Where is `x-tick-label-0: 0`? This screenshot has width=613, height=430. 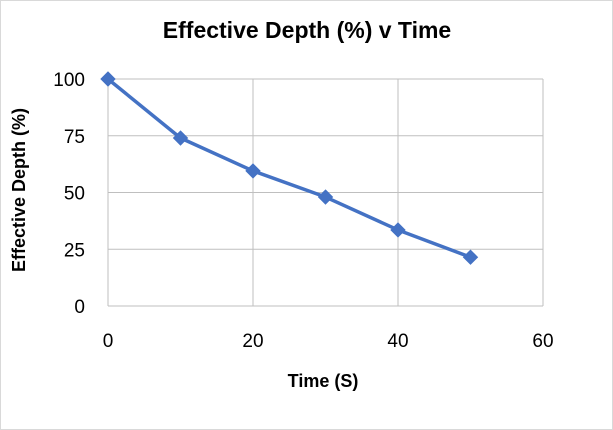 x-tick-label-0: 0 is located at coordinates (108, 341).